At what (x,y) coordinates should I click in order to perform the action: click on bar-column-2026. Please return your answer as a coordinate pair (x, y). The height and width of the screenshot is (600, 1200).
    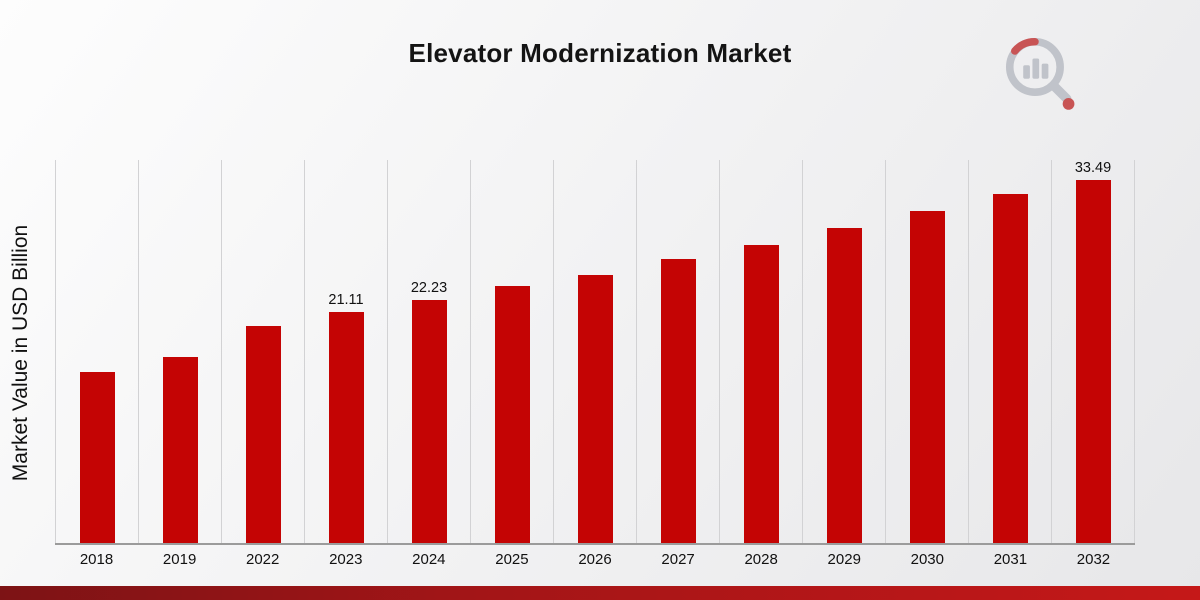
    Looking at the image, I should click on (594, 351).